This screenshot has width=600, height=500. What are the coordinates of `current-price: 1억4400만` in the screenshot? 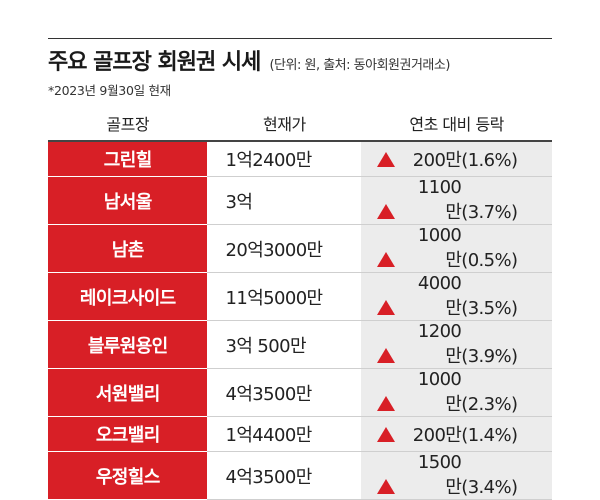 It's located at (284, 434).